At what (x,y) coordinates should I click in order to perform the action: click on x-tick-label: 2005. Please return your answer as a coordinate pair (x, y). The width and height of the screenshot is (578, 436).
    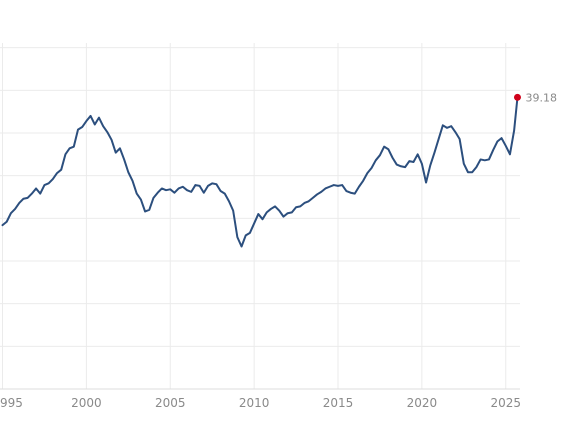
    Looking at the image, I should click on (170, 403).